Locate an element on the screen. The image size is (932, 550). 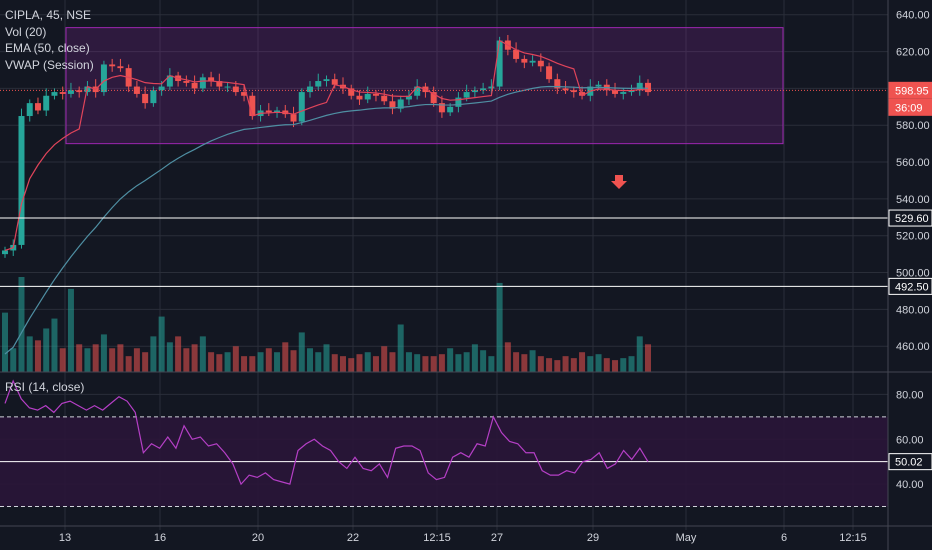
time-tick-label: 29 is located at coordinates (593, 538).